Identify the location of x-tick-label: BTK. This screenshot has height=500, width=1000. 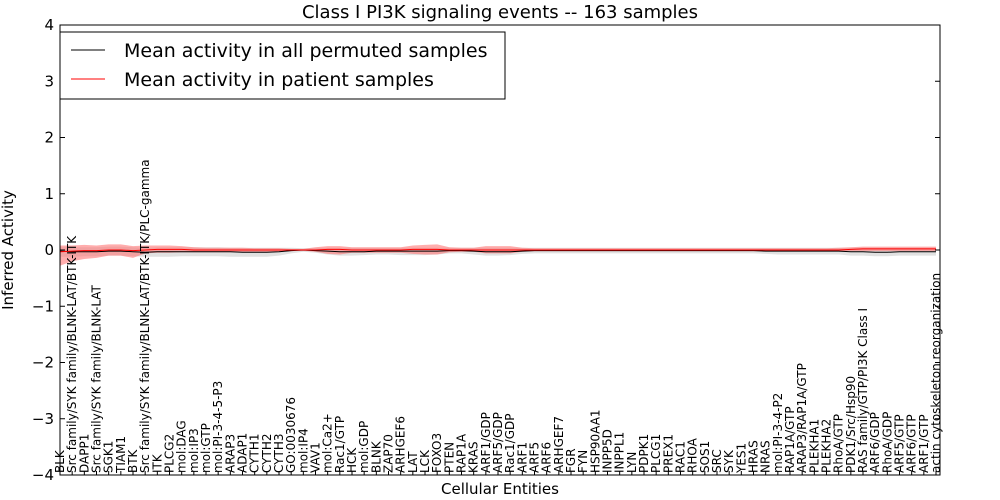
(133, 460).